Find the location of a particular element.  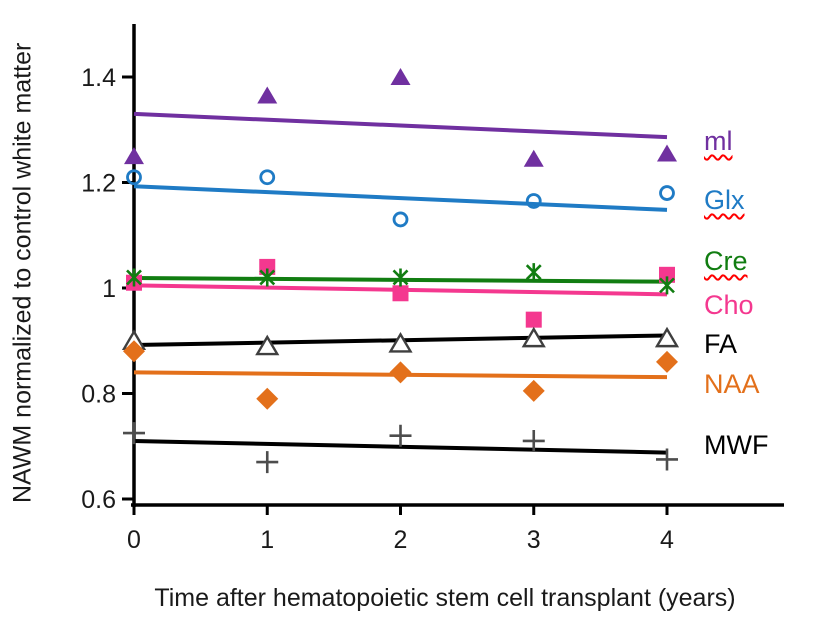

y-tick-label: 0.8 is located at coordinates (98, 395).